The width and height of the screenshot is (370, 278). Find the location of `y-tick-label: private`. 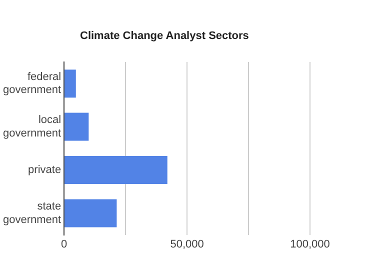

y-tick-label: private is located at coordinates (45, 170).